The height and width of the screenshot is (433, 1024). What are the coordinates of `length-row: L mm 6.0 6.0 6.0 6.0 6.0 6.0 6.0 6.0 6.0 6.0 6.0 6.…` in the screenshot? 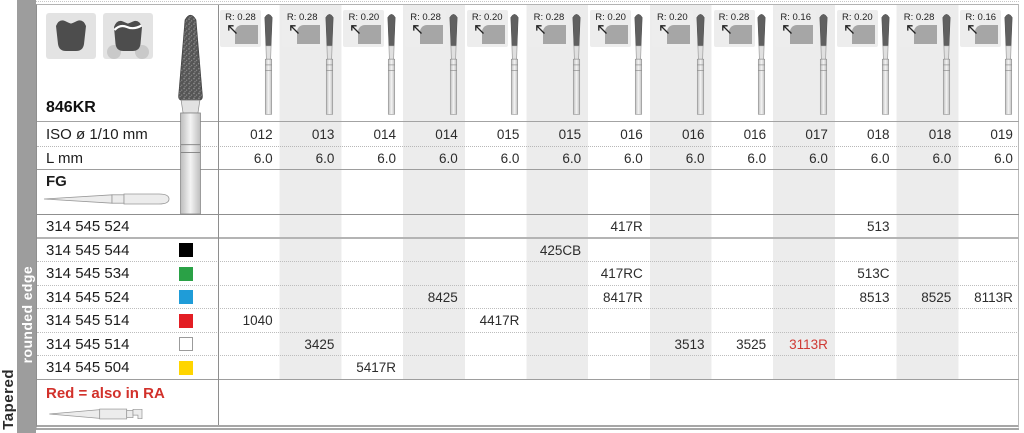 It's located at (528, 158).